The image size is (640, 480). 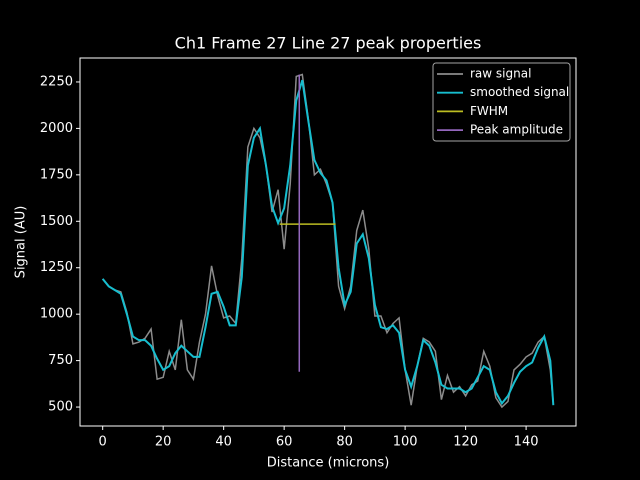 What do you see at coordinates (56, 267) in the screenshot?
I see `y-tick-label: 1250` at bounding box center [56, 267].